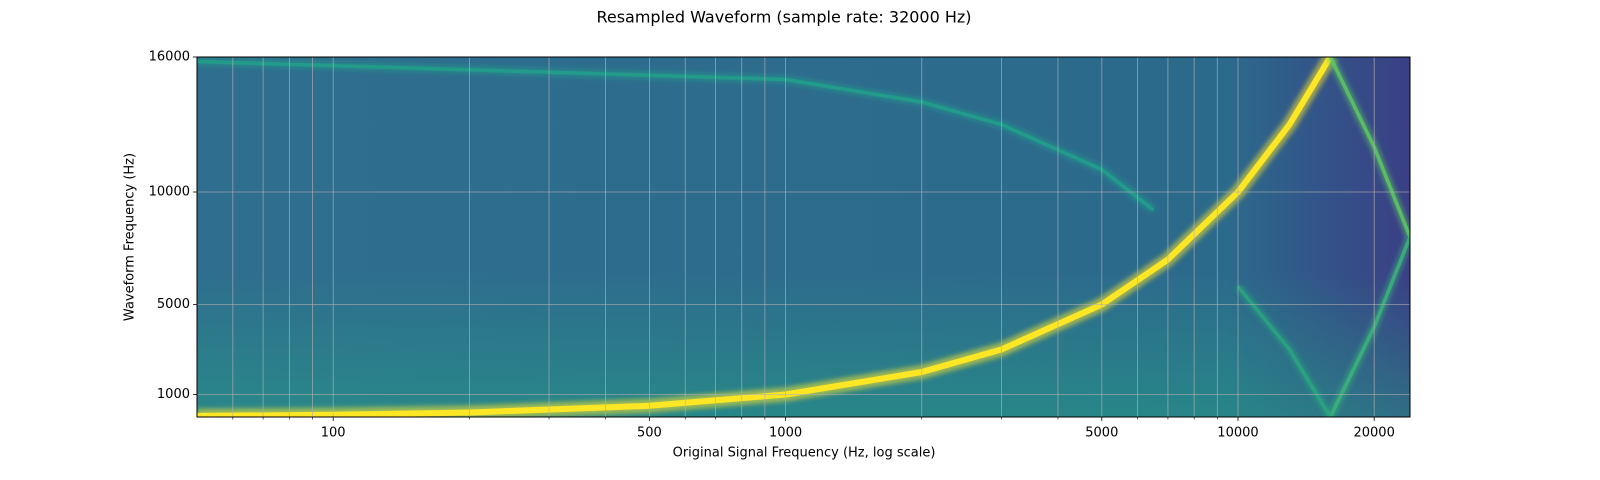 The image size is (1600, 480). Describe the element at coordinates (1237, 433) in the screenshot. I see `x-tick-label: 10000` at that location.